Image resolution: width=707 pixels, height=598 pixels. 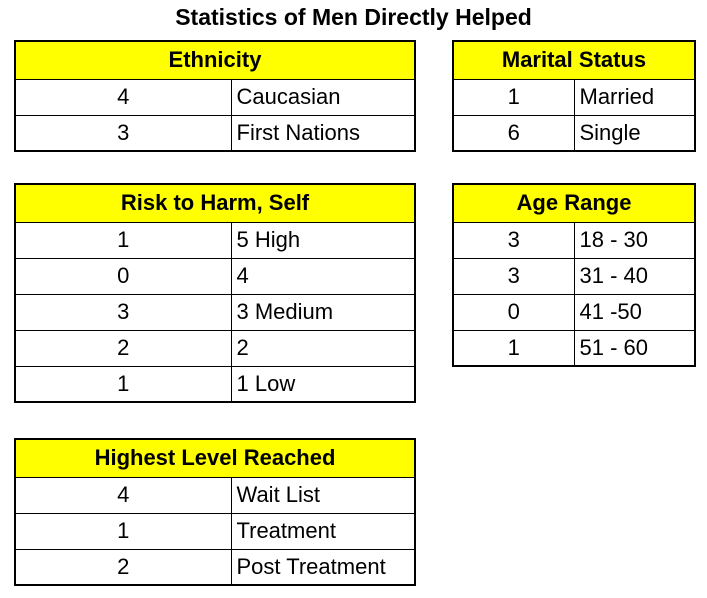 What do you see at coordinates (634, 133) in the screenshot?
I see `label-cell: Single` at bounding box center [634, 133].